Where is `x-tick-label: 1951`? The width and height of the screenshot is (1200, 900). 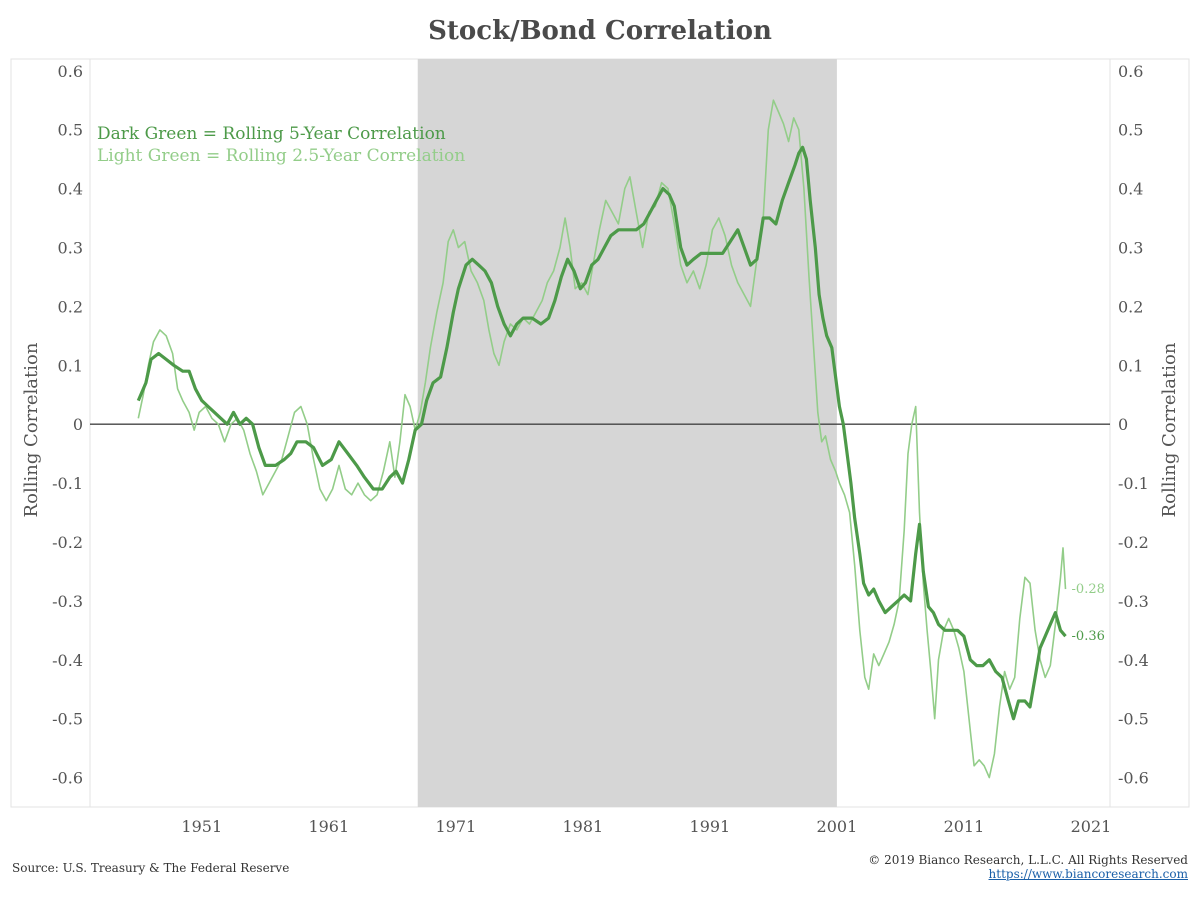
x-tick-label: 1951 is located at coordinates (201, 826).